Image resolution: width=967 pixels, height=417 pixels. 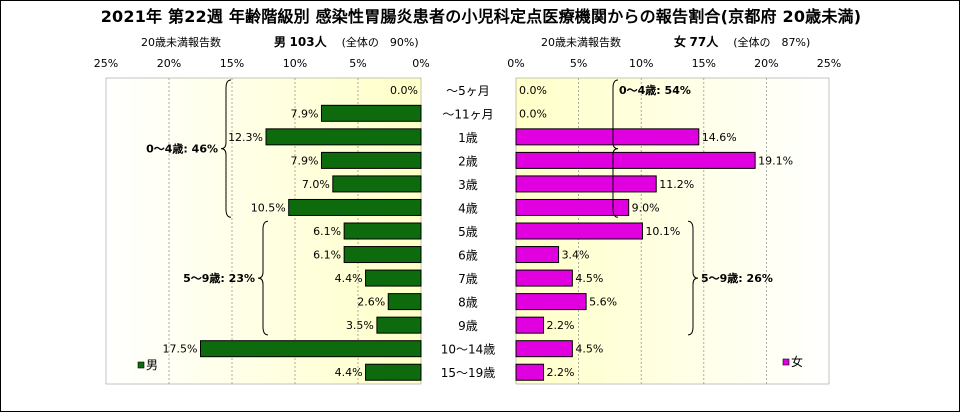 I want to click on female-caption-share: (全体の 87%), so click(x=772, y=42).